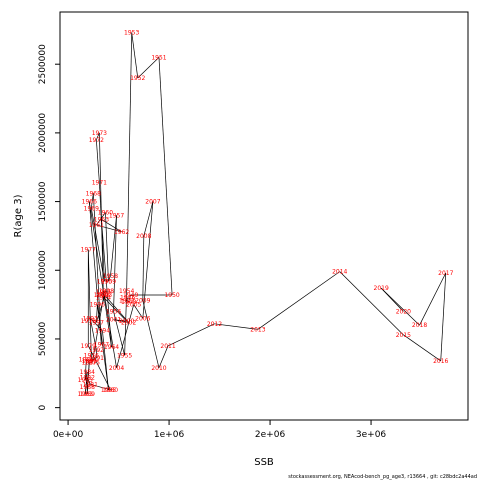 This screenshot has width=480, height=480. What do you see at coordinates (167, 346) in the screenshot?
I see `year-label: 2011` at bounding box center [167, 346].